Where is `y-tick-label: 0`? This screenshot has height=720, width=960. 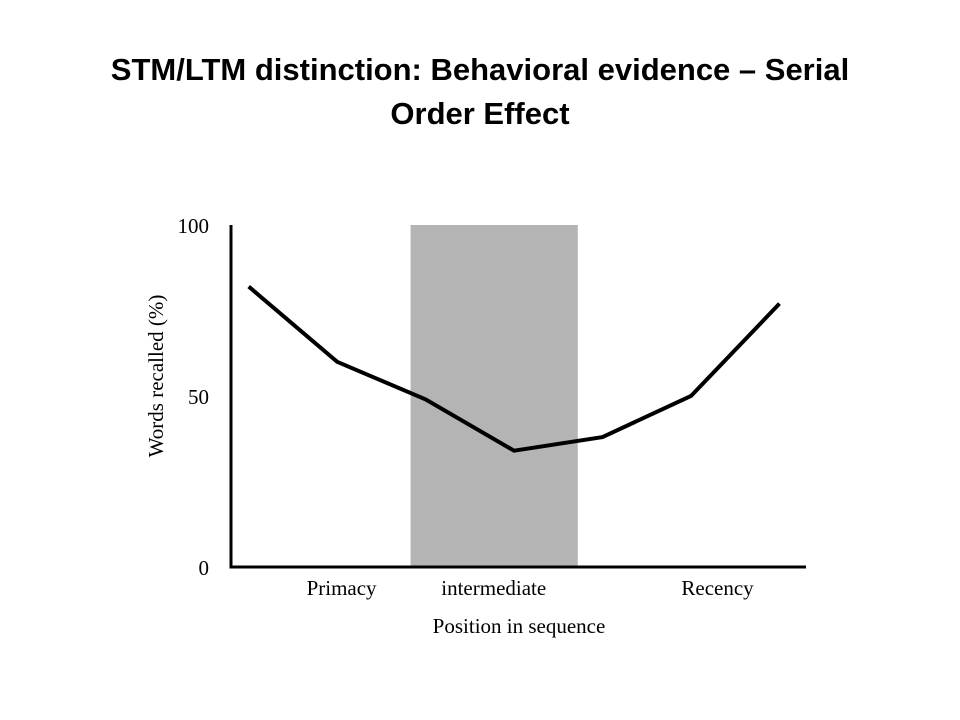
y-tick-label: 0 is located at coordinates (204, 568).